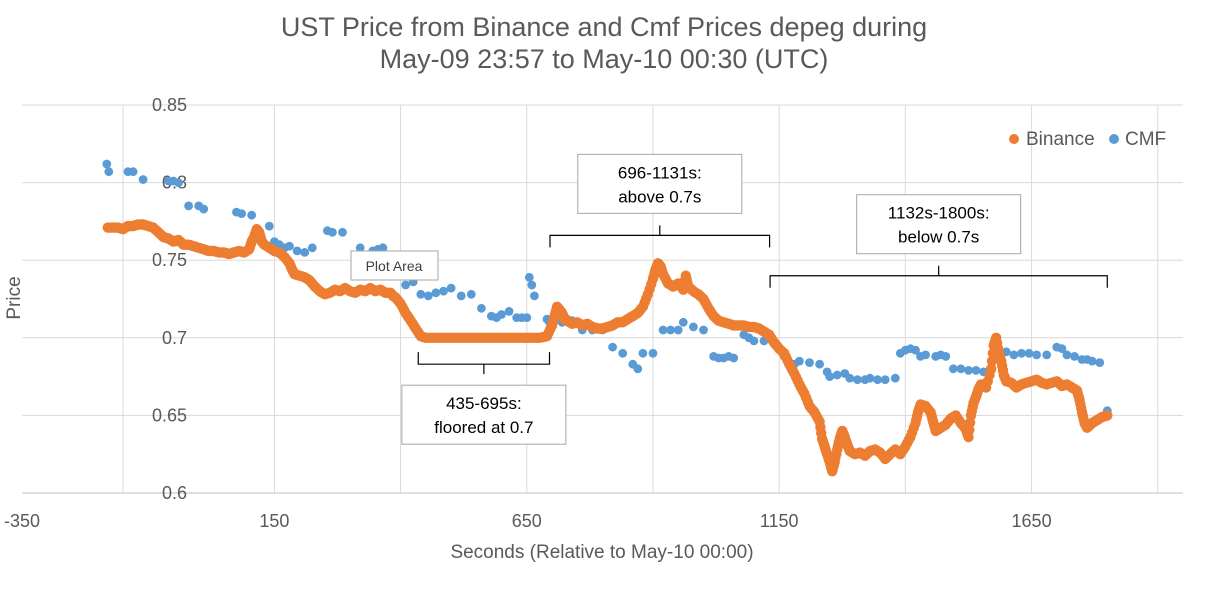  What do you see at coordinates (601, 552) in the screenshot?
I see `x-axis-title: Seconds (Relative to May-10 00:00)` at bounding box center [601, 552].